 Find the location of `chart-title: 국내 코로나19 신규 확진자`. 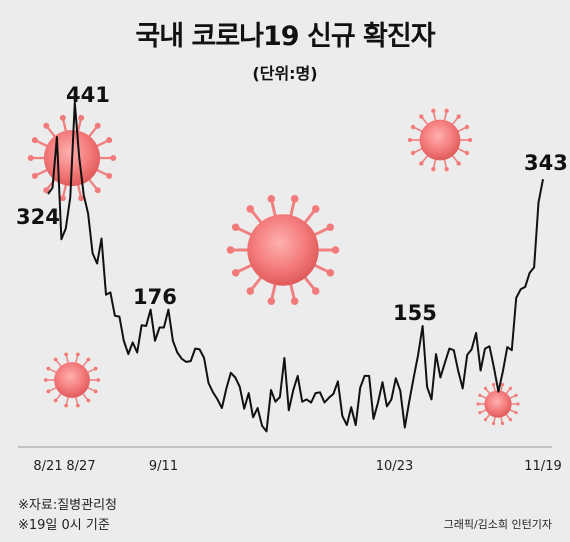

chart-title: 국내 코로나19 신규 확진자 is located at coordinates (285, 36).